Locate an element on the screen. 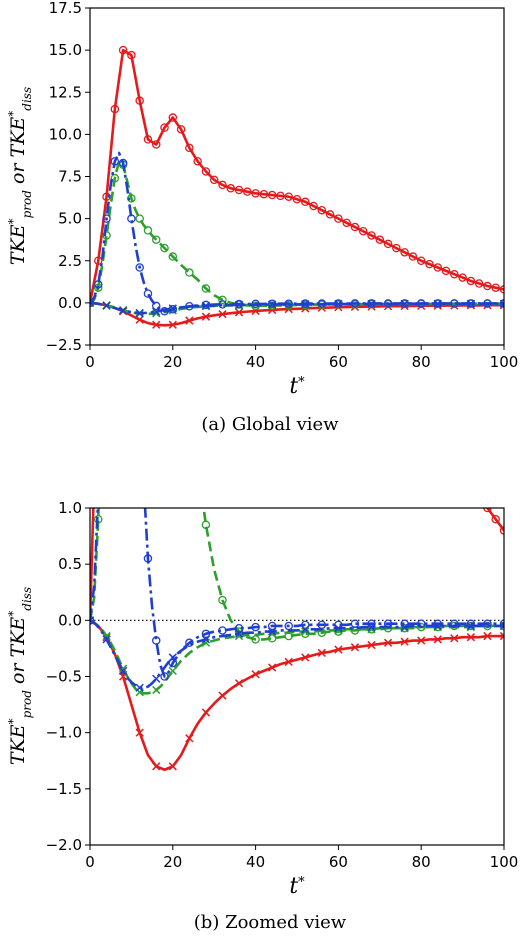  y-tick-label-zoomed: 0.0 is located at coordinates (70, 620).